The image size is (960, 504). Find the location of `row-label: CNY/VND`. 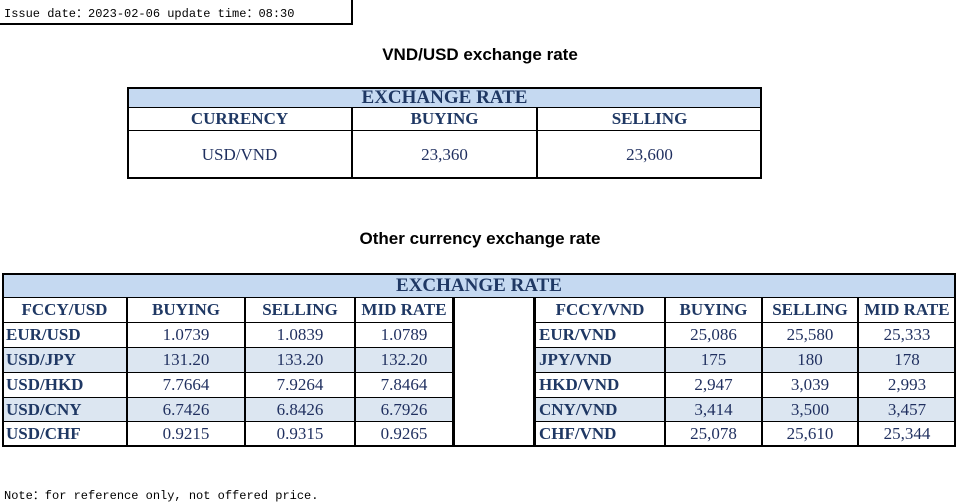

row-label: CNY/VND is located at coordinates (600, 409).